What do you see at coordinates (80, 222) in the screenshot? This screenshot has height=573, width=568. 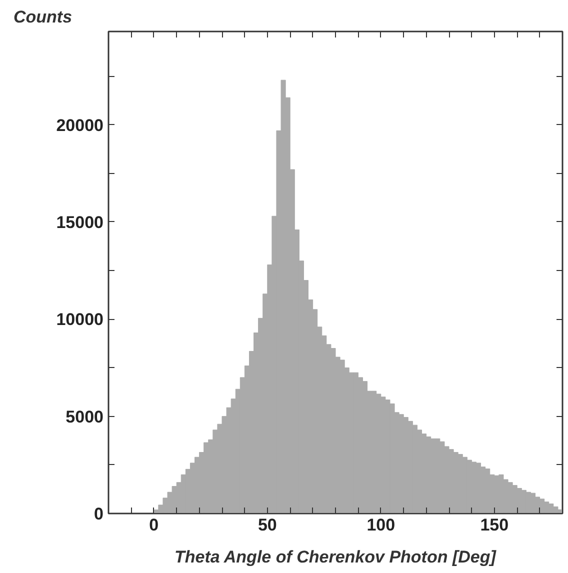 I see `y-tick-label: 15000` at bounding box center [80, 222].